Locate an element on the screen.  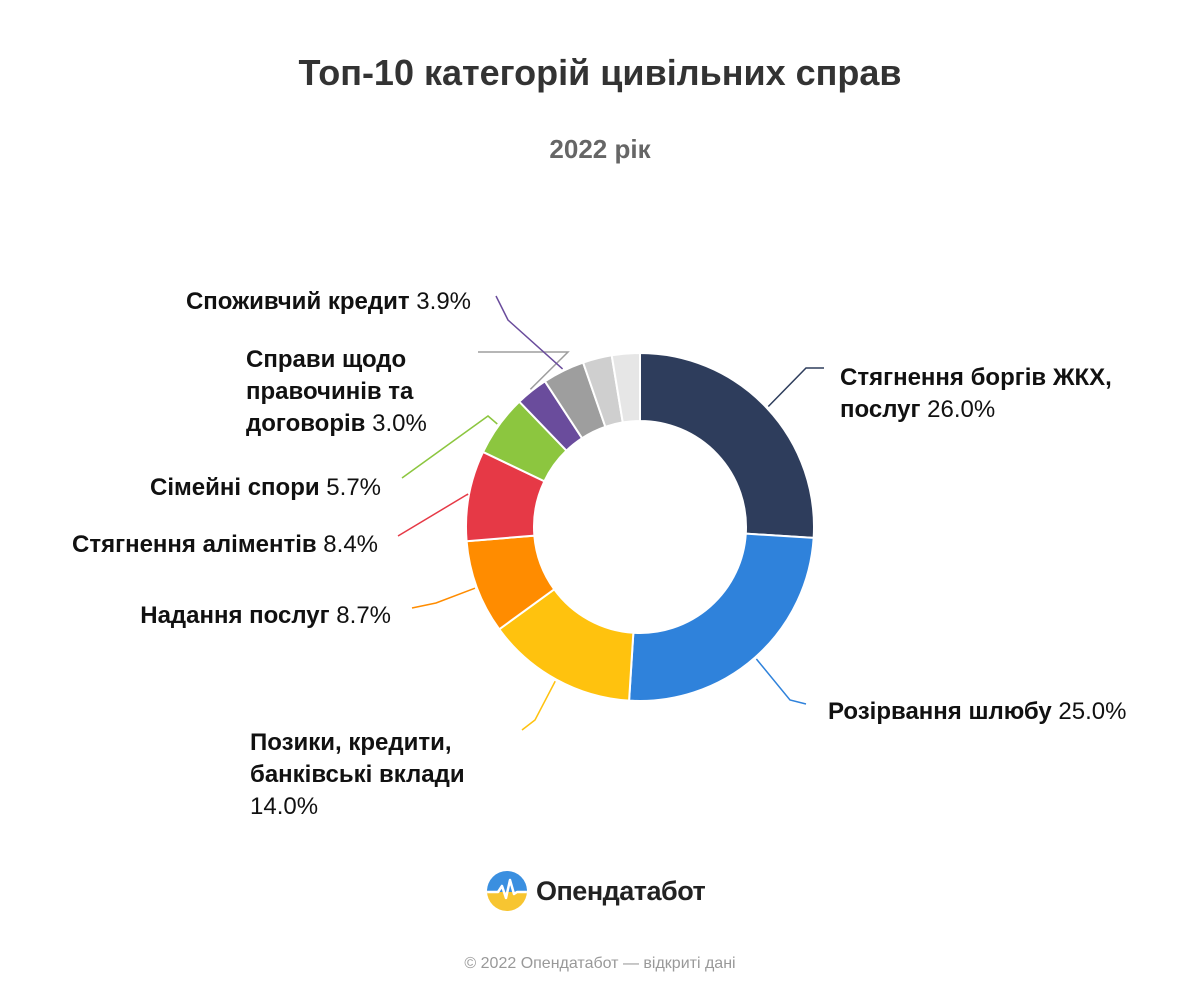
chart-subtitle: 2022 рік is located at coordinates (600, 149).